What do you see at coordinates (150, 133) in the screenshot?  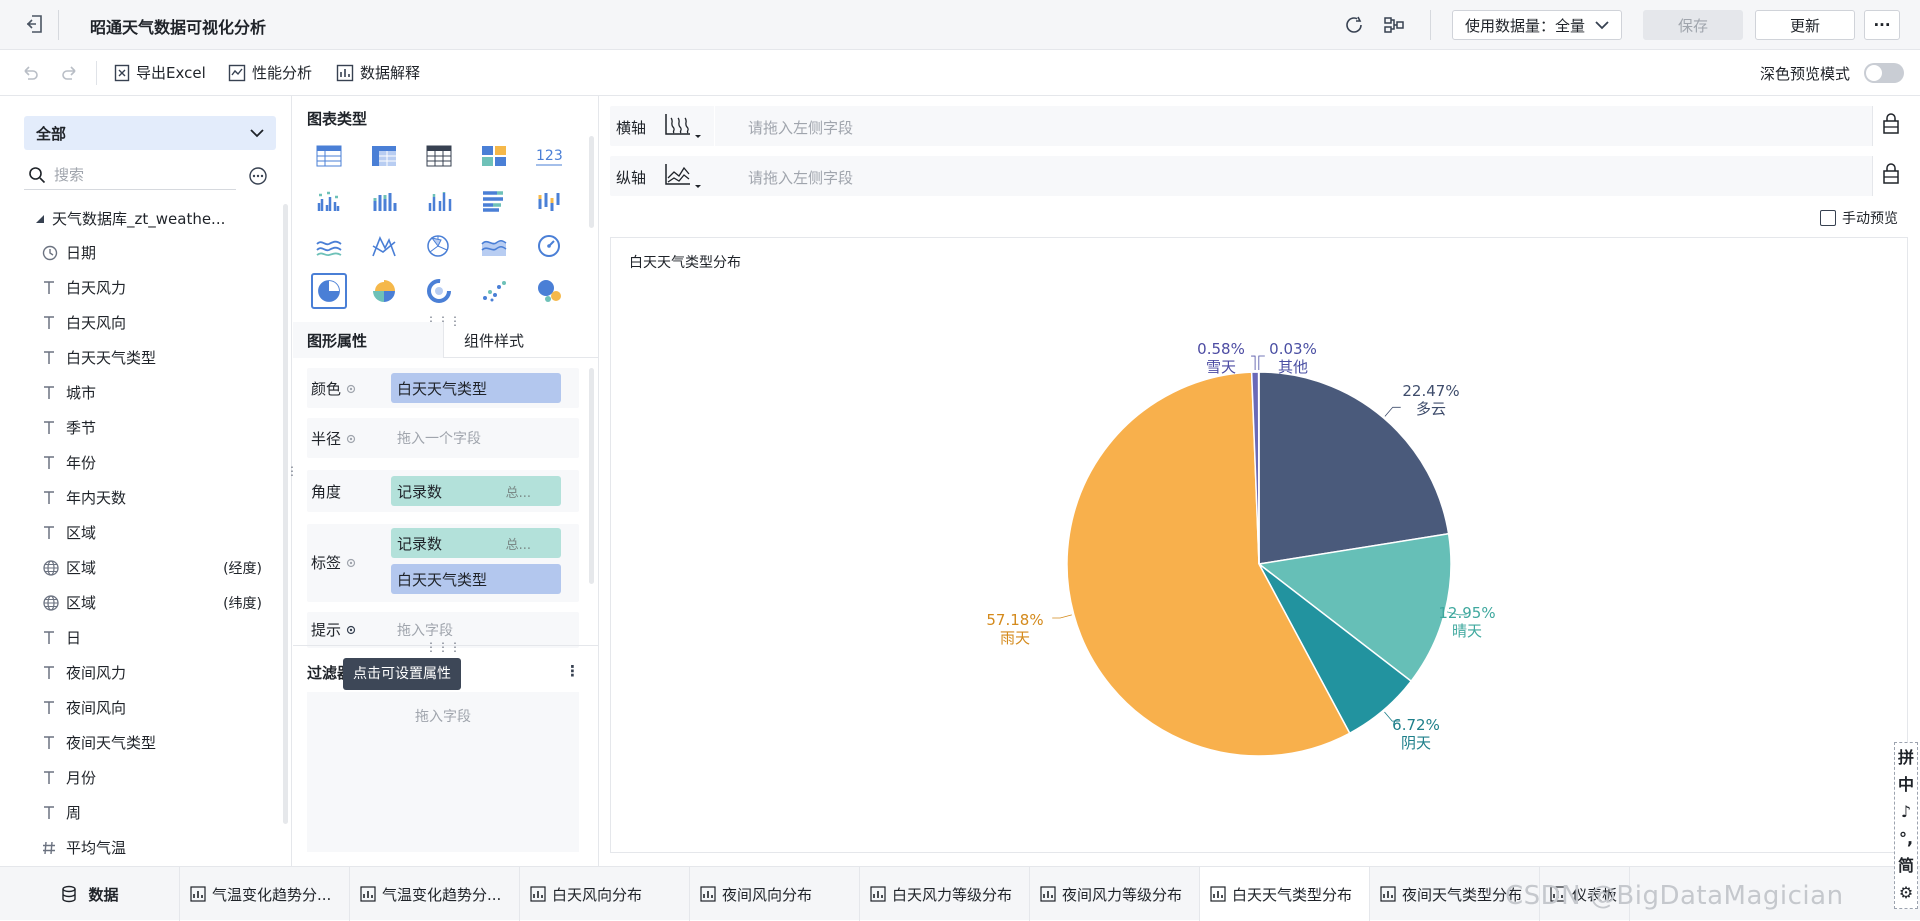 I see `scope-select: 全部` at bounding box center [150, 133].